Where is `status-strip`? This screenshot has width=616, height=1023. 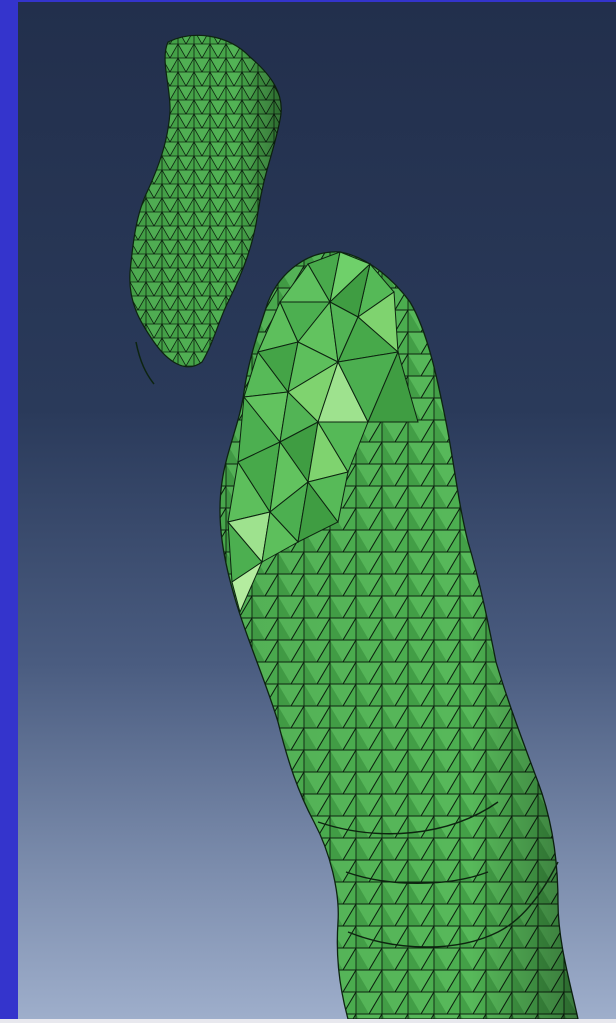
status-strip is located at coordinates (308, 1021).